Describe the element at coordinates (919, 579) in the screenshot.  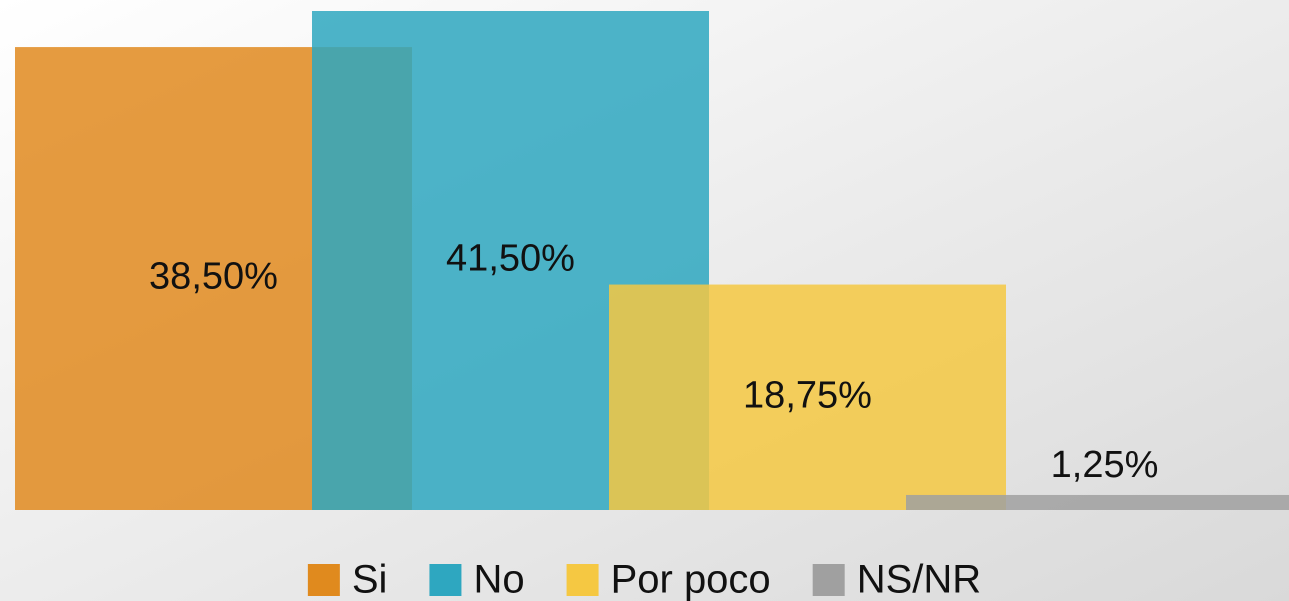
I see `legend-label: NS/NR` at that location.